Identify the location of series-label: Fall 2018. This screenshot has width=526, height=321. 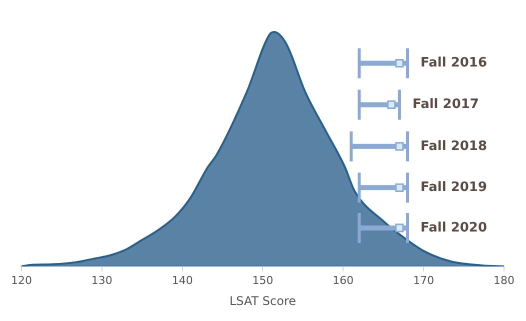
(454, 146).